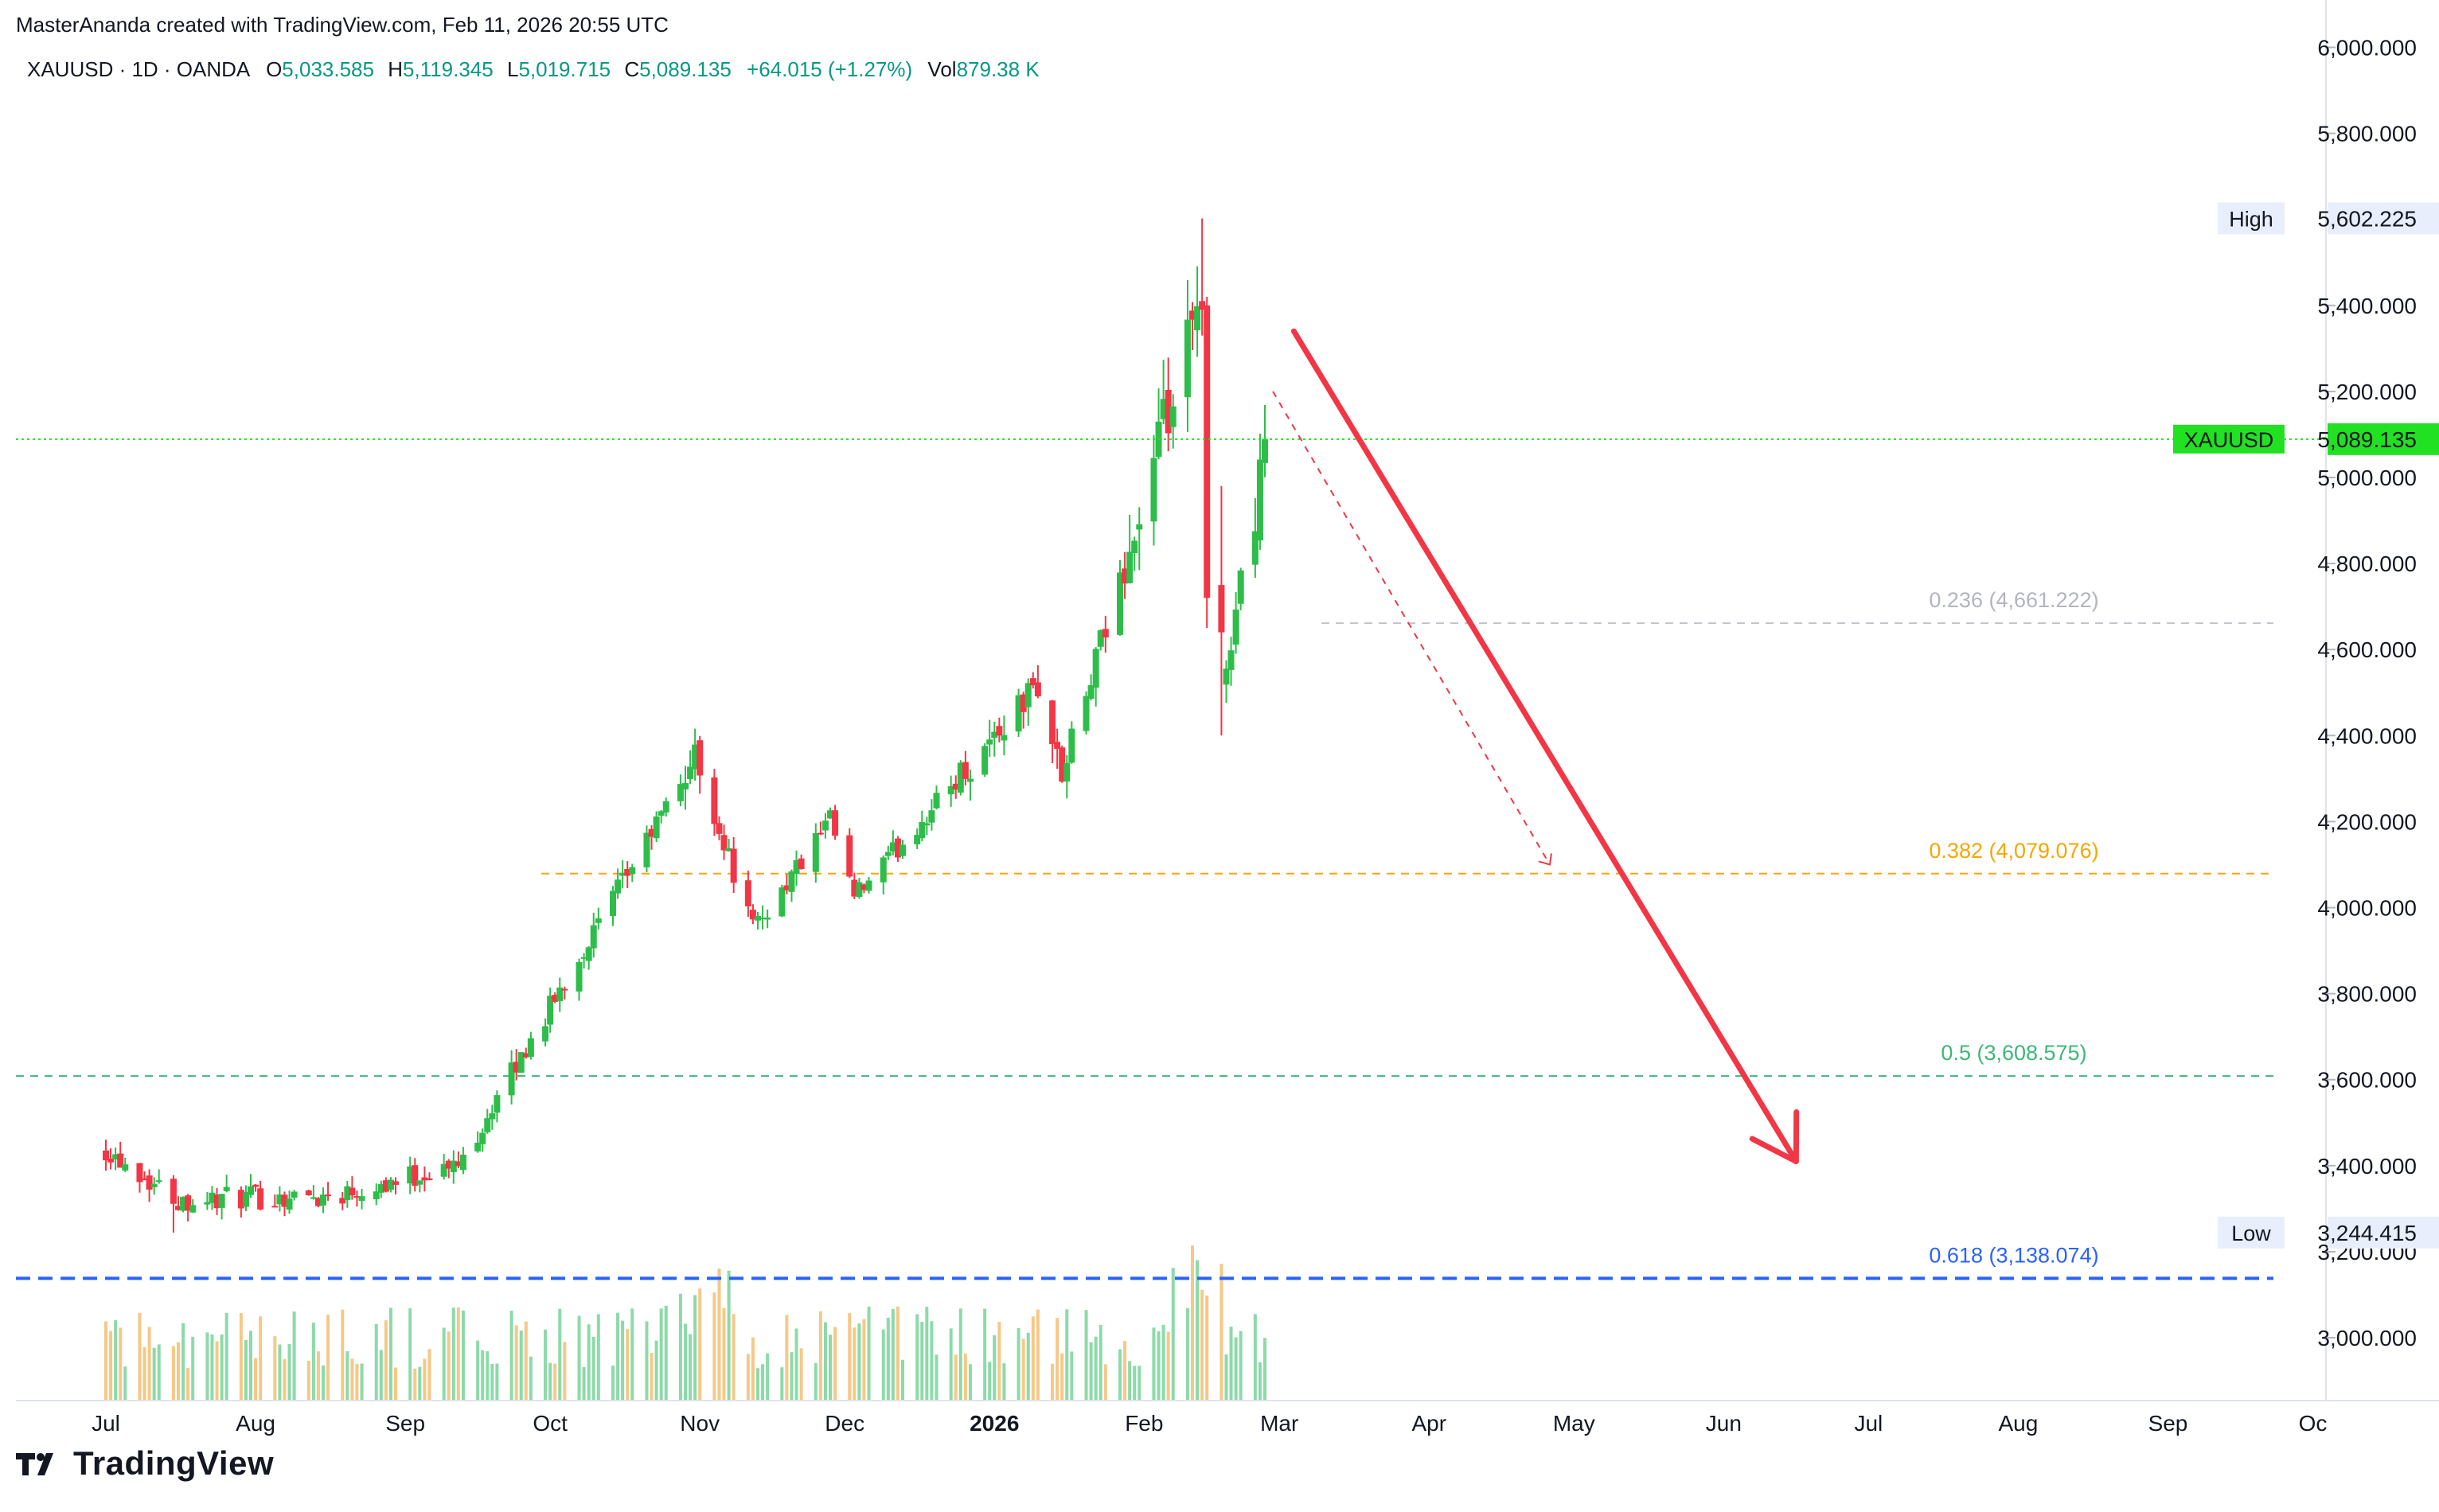 This screenshot has width=2439, height=1512. I want to click on y-tick-label: 4,000.000, so click(2367, 908).